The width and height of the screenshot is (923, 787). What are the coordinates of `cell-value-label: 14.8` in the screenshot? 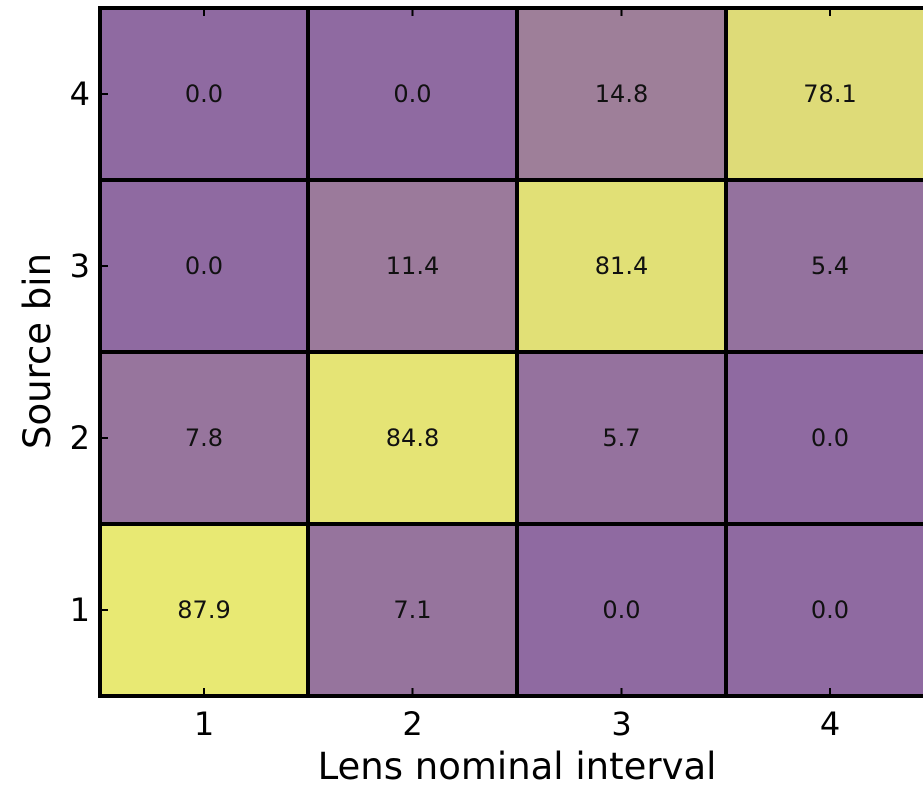 It's located at (621, 94).